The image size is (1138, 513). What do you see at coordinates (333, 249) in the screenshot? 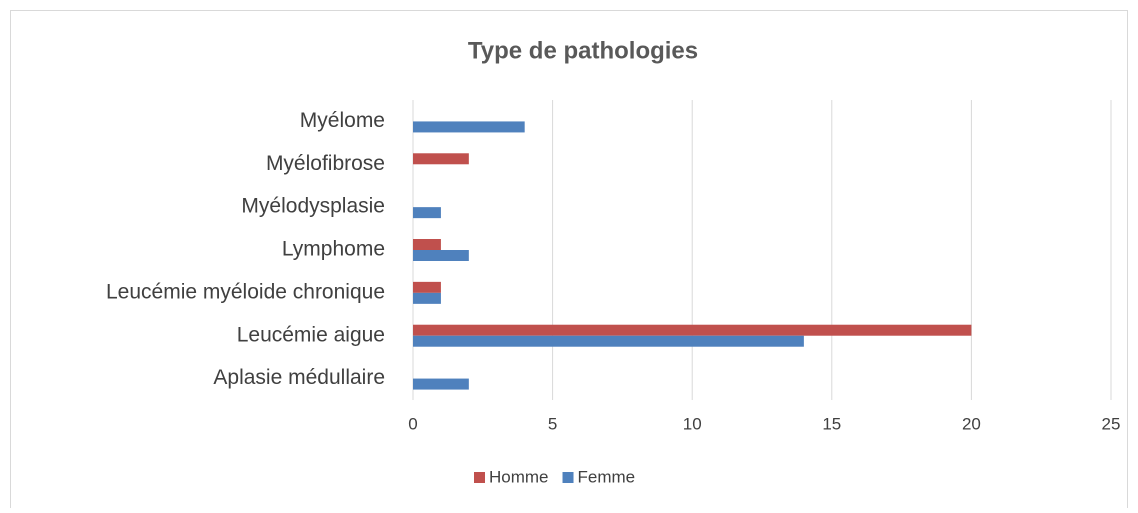
I see `y-tick-label: Lymphome` at bounding box center [333, 249].